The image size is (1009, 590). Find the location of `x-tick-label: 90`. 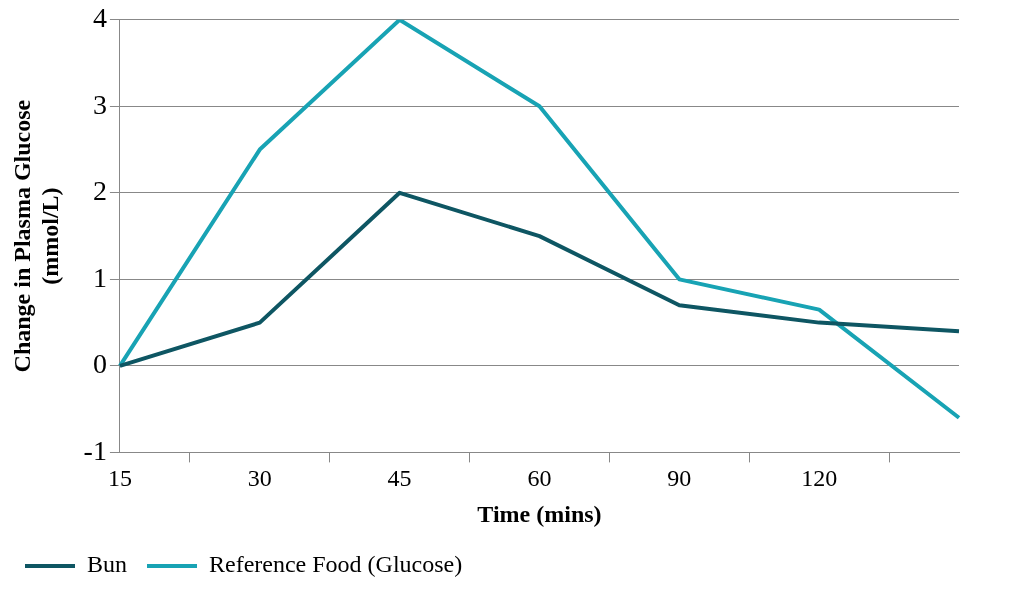

x-tick-label: 90 is located at coordinates (679, 478).